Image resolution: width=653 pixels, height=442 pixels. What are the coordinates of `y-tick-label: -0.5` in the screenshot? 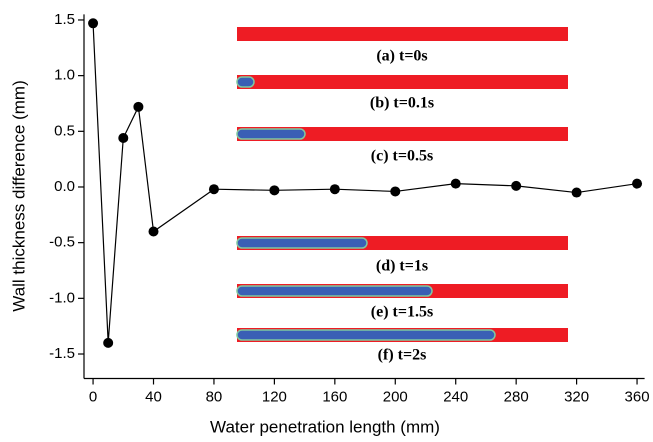 It's located at (62, 242).